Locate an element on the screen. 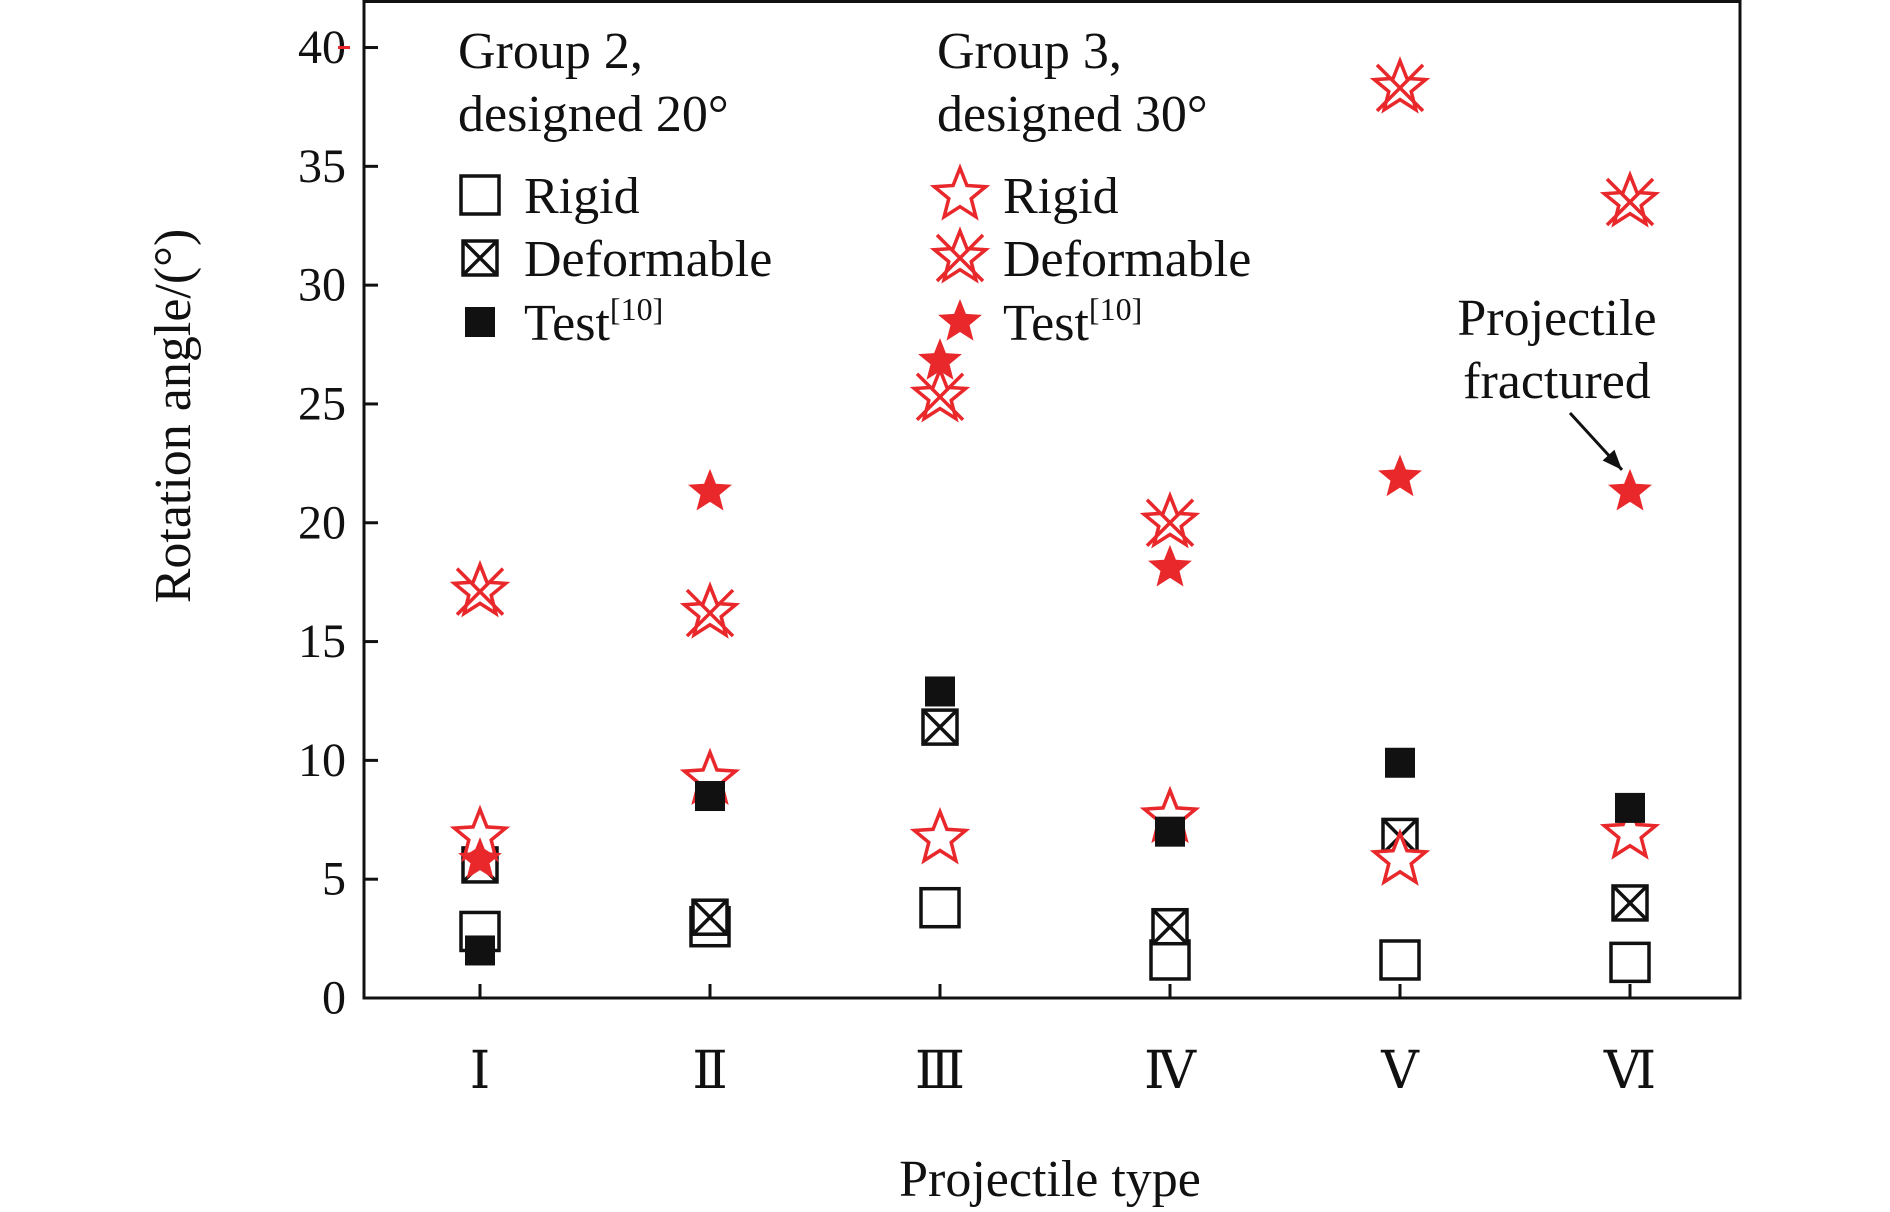 This screenshot has height=1212, width=1890. y-axis-title-text: Rotation angle/(°) is located at coordinates (173, 416).